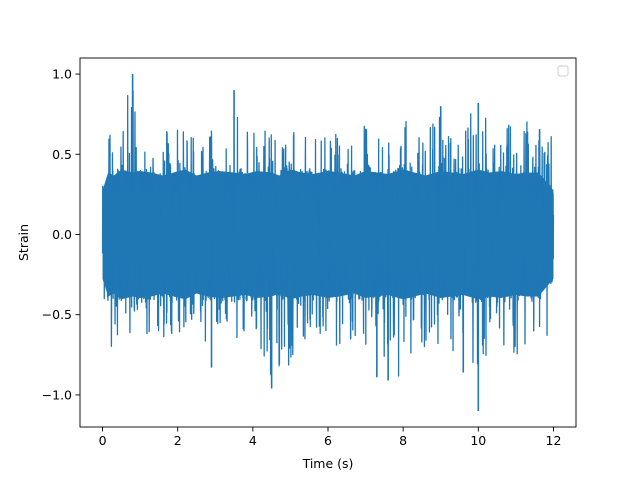 The width and height of the screenshot is (640, 480). I want to click on y-tick-label-2: 0.0, so click(62, 234).